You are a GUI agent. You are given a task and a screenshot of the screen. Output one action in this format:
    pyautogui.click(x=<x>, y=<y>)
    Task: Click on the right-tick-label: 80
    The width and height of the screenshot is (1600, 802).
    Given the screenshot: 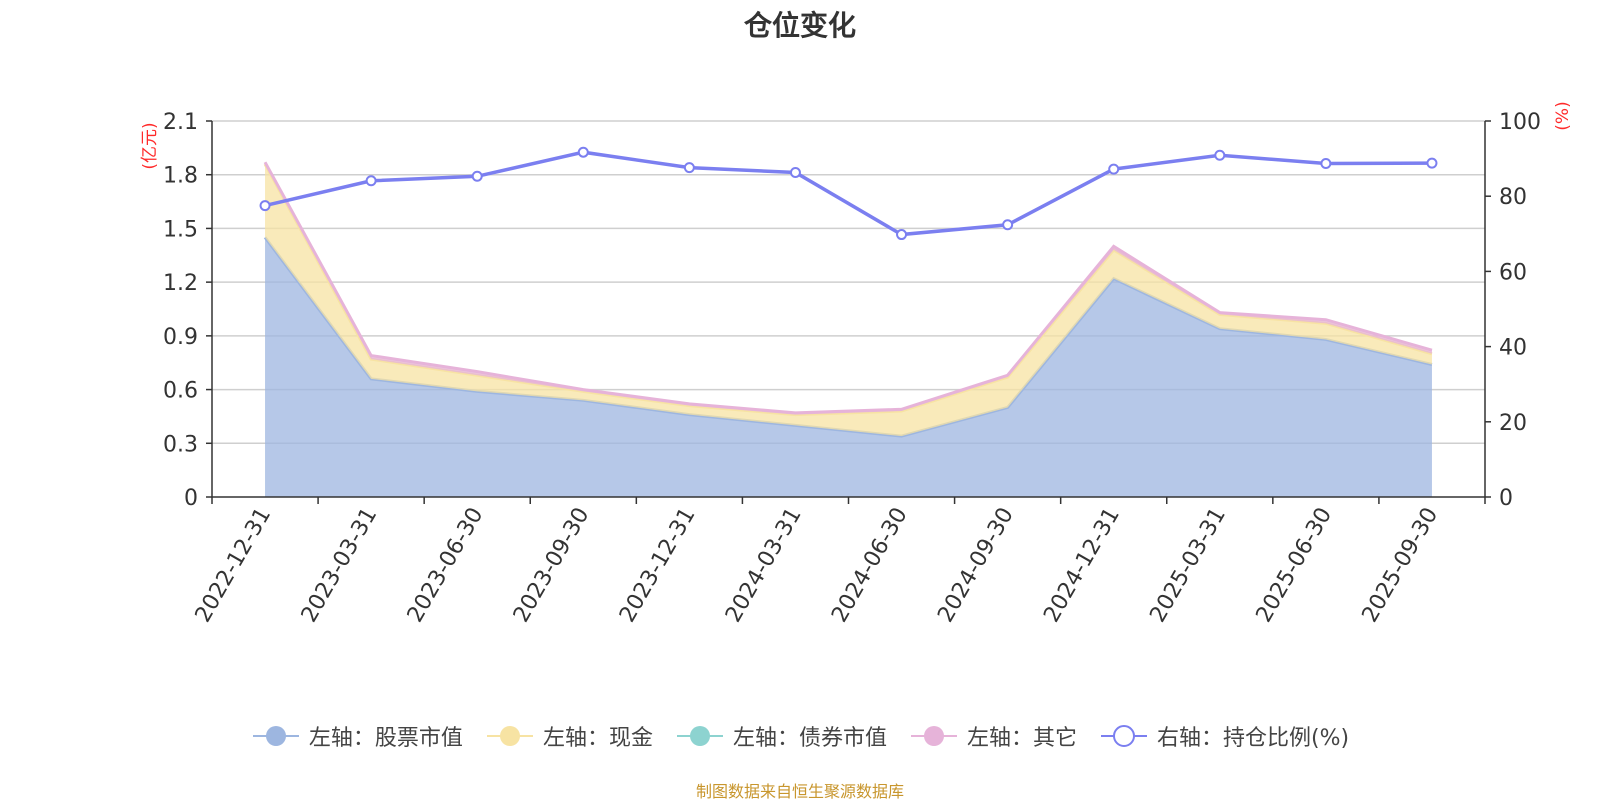 What is the action you would take?
    pyautogui.click(x=1513, y=197)
    